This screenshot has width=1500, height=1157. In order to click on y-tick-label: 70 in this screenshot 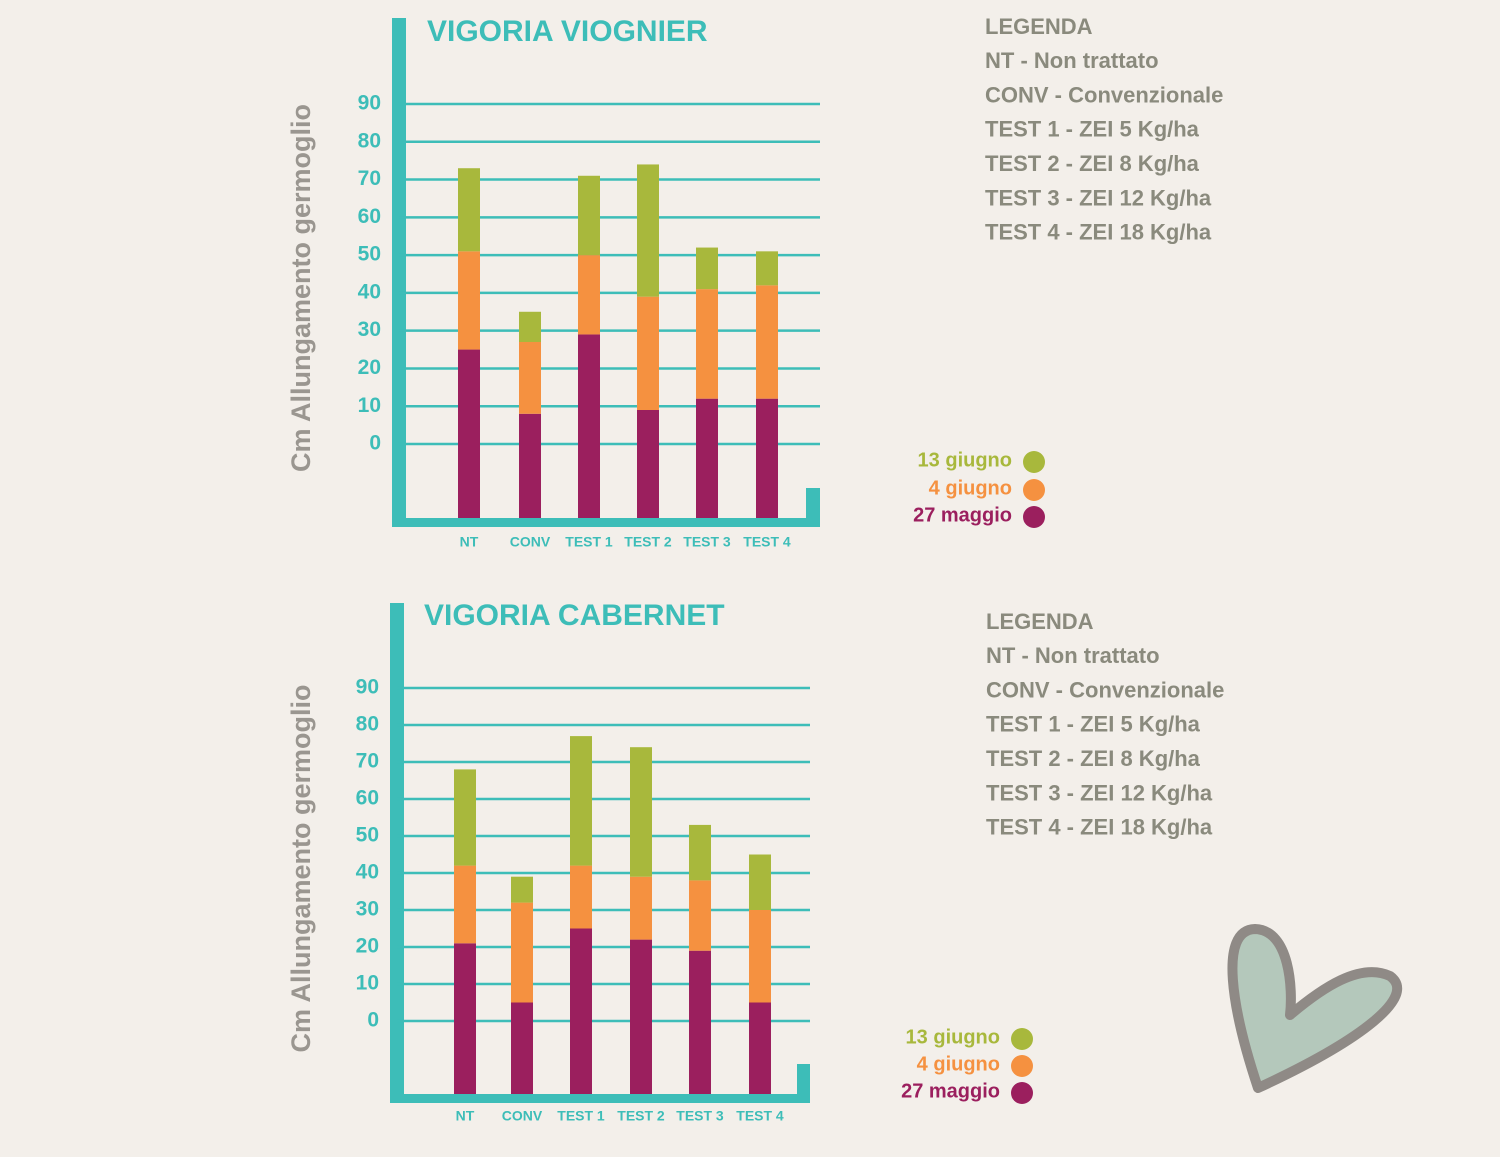, I will do `click(367, 761)`.